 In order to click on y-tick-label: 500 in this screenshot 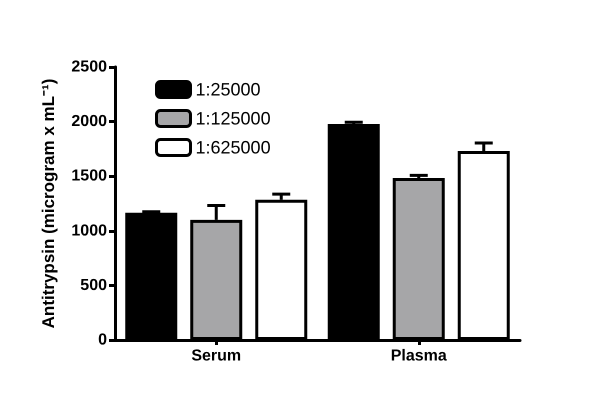, I will do `click(94, 285)`.